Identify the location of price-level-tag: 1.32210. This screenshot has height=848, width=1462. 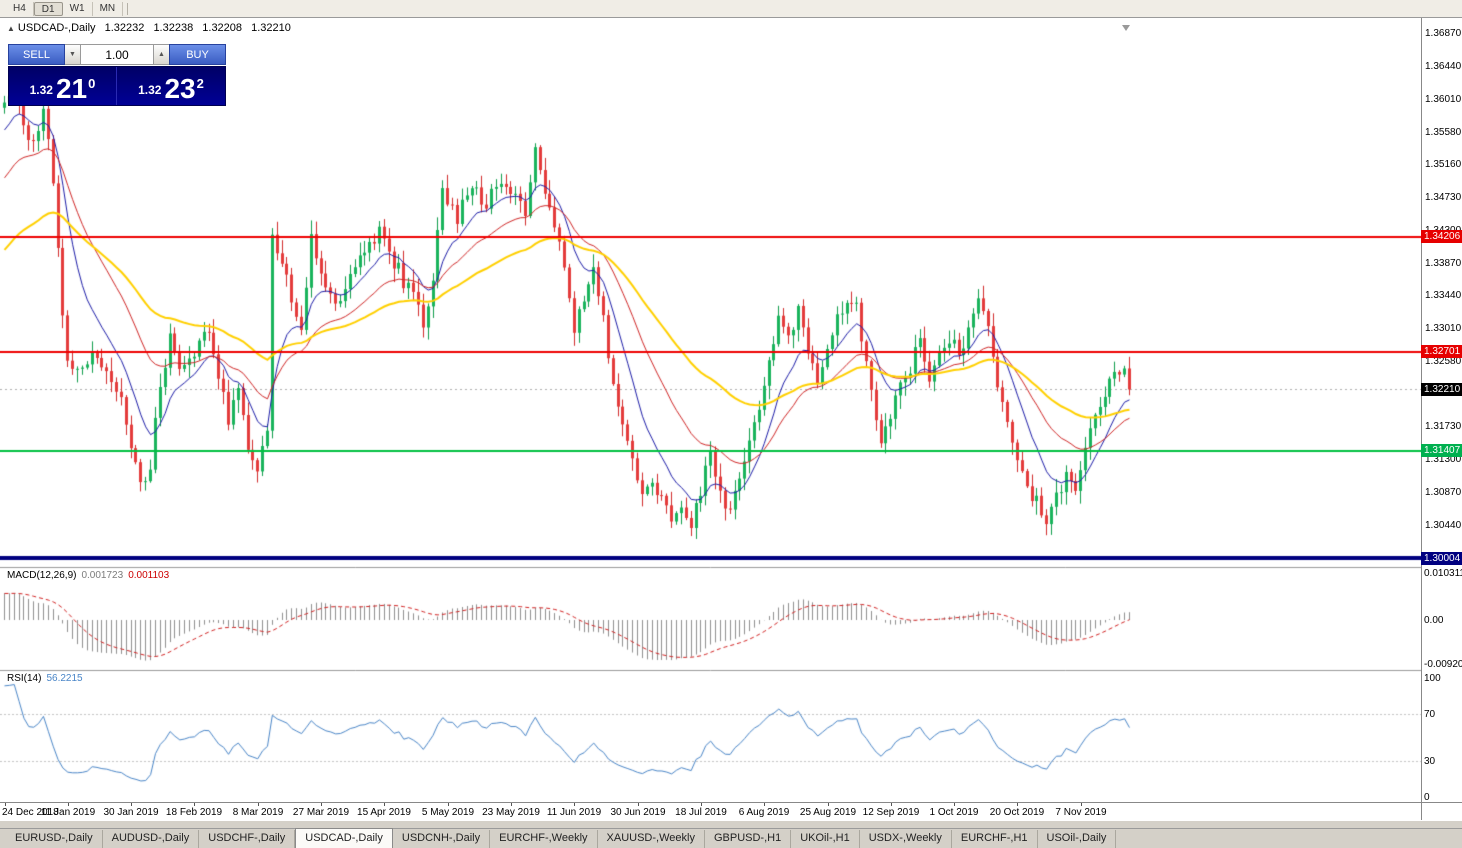
(1441, 389).